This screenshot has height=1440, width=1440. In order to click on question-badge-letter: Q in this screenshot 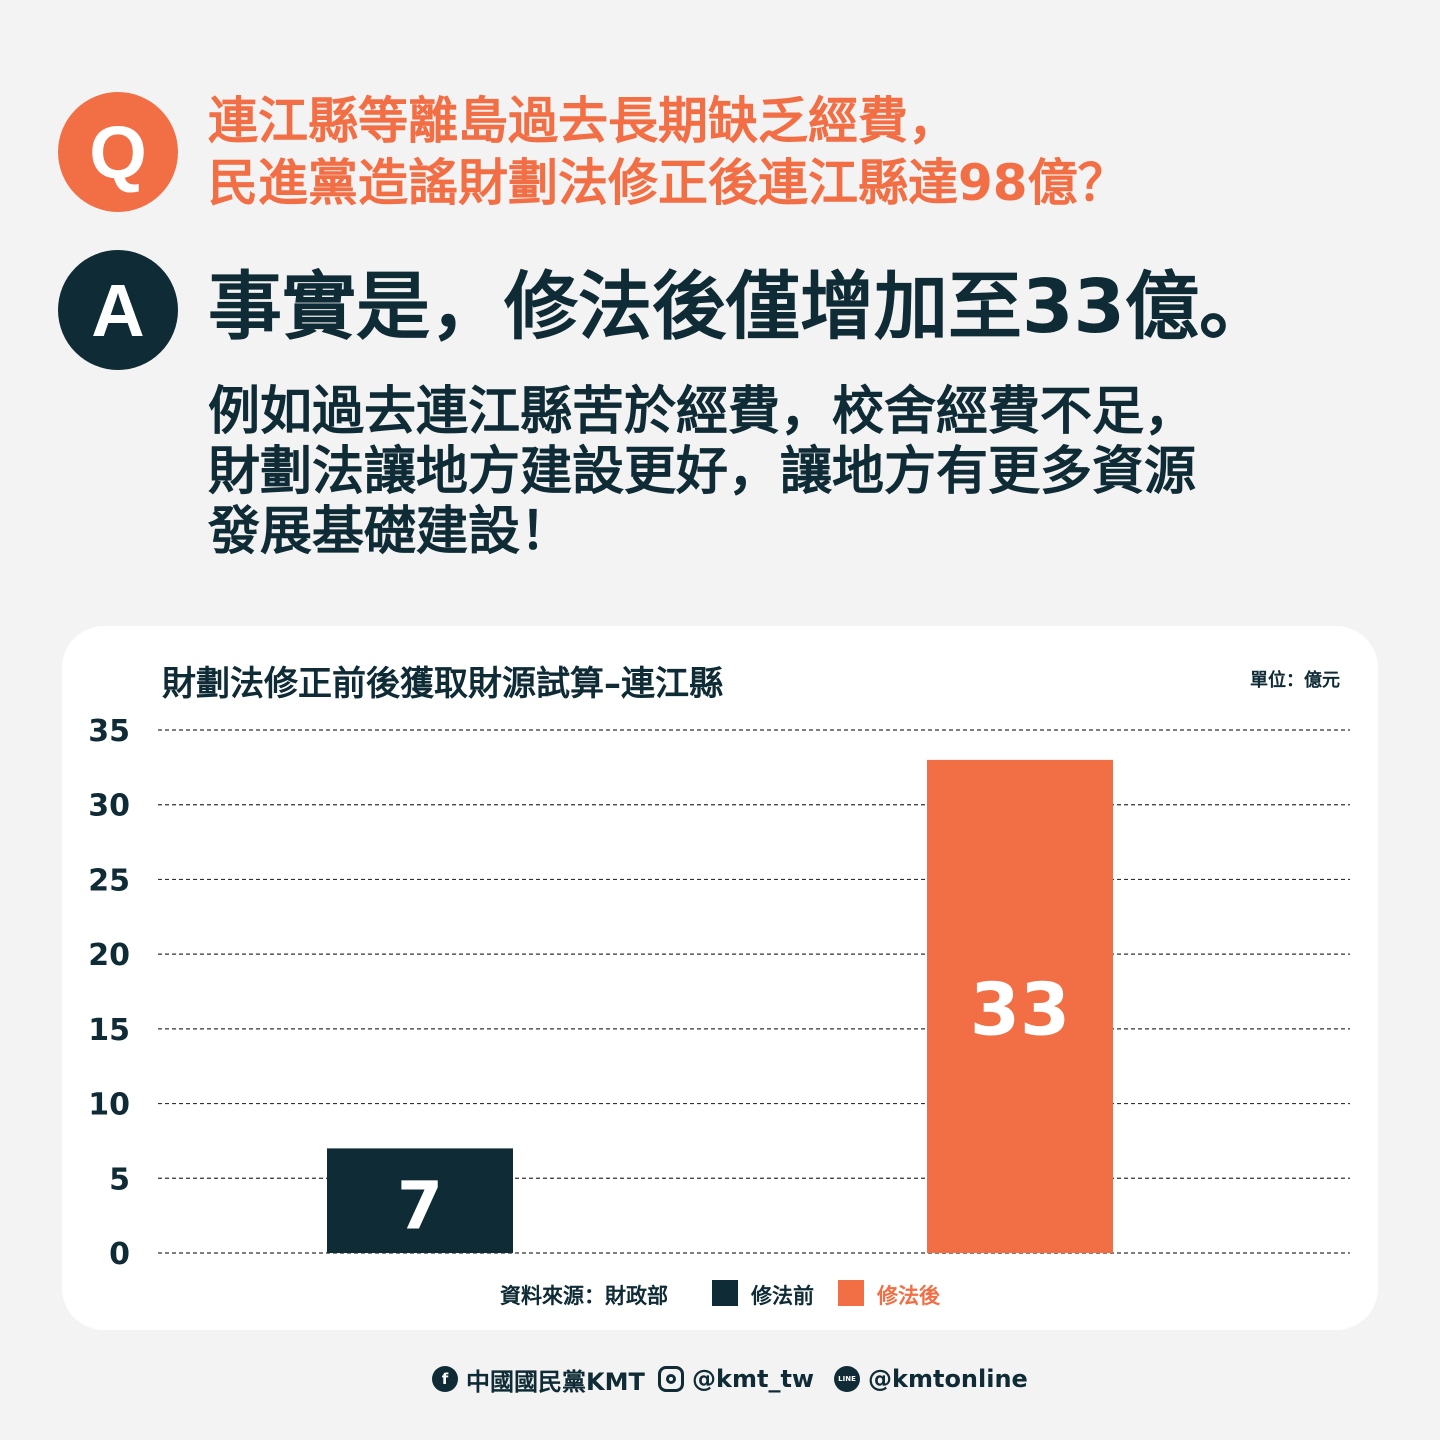, I will do `click(118, 152)`.